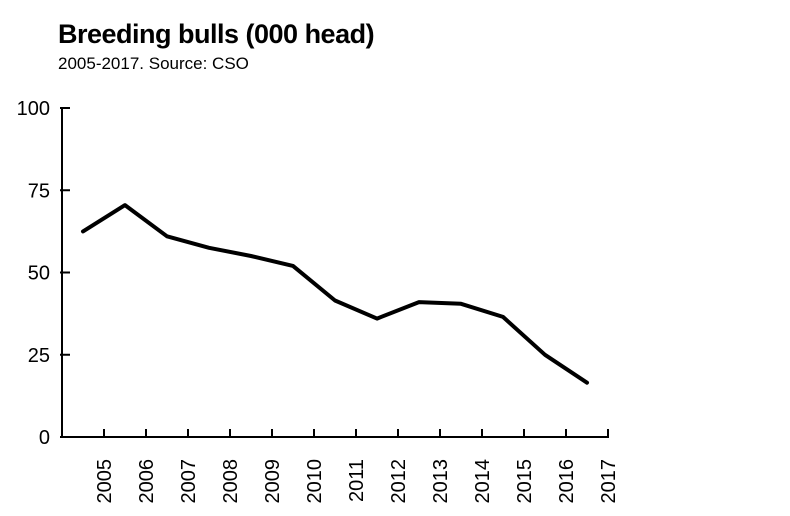 The width and height of the screenshot is (790, 516). Describe the element at coordinates (525, 481) in the screenshot. I see `x-tick-label: 2015` at that location.